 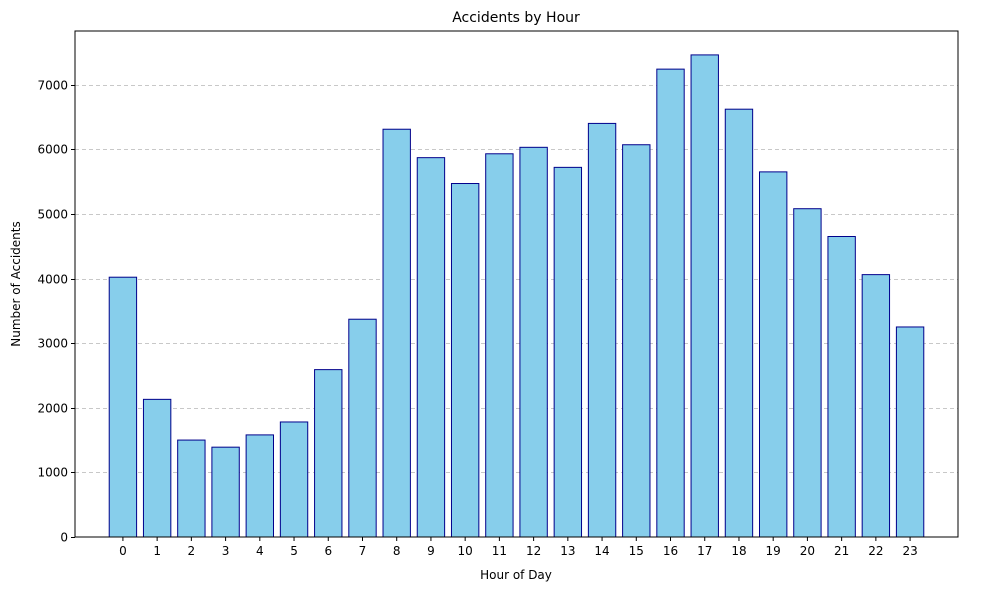 What do you see at coordinates (328, 551) in the screenshot?
I see `x-tick-label: 6` at bounding box center [328, 551].